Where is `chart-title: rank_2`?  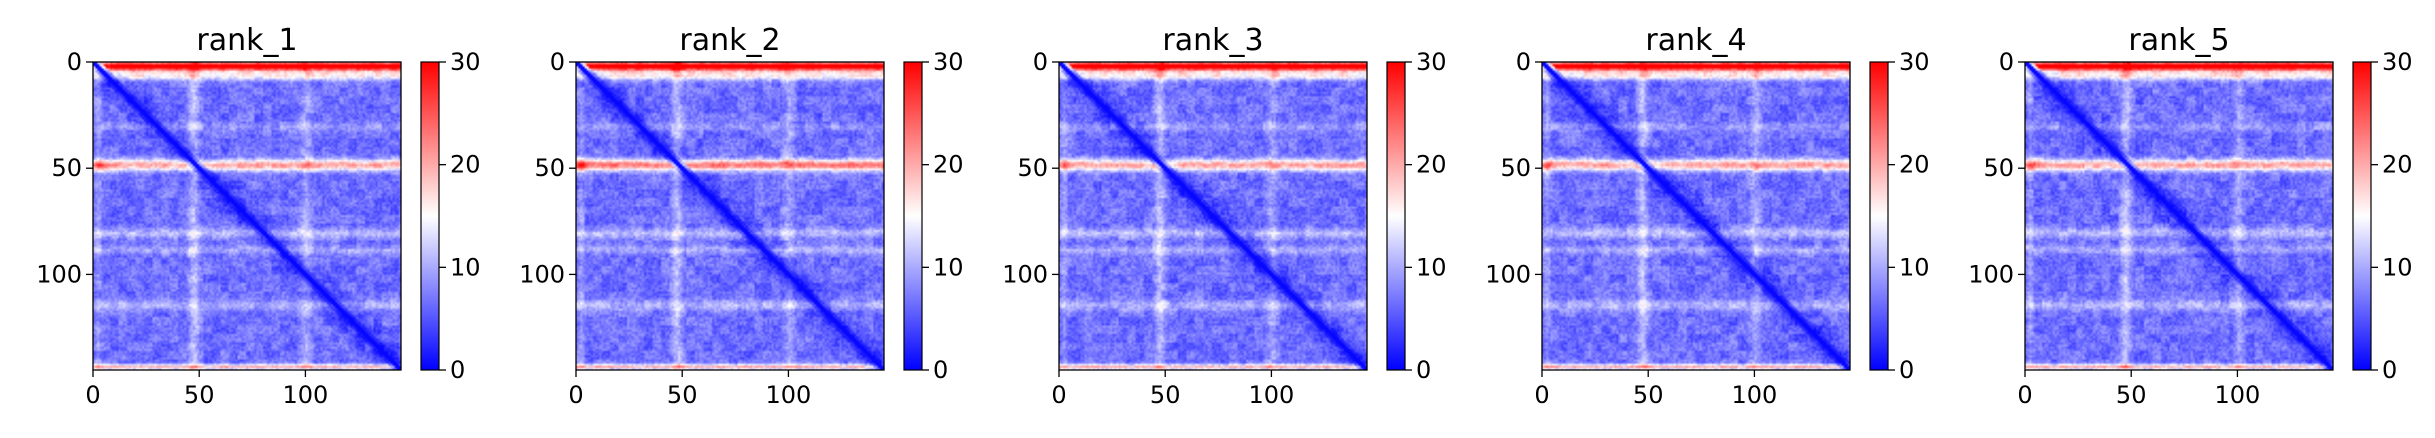
chart-title: rank_2 is located at coordinates (729, 40).